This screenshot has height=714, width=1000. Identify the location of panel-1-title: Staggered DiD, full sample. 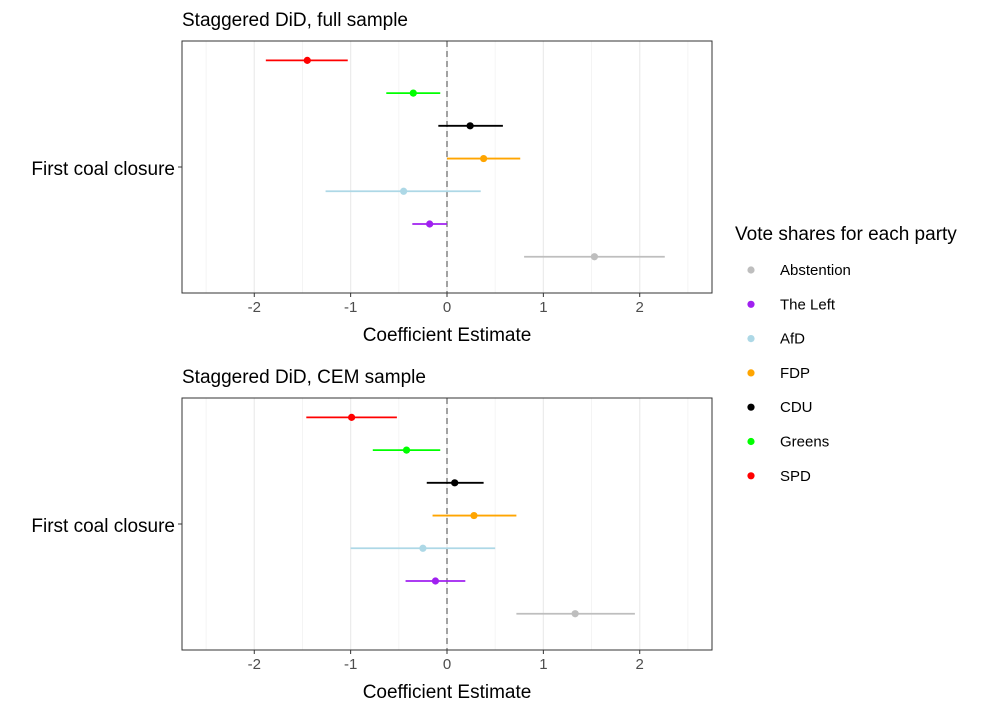
(295, 20).